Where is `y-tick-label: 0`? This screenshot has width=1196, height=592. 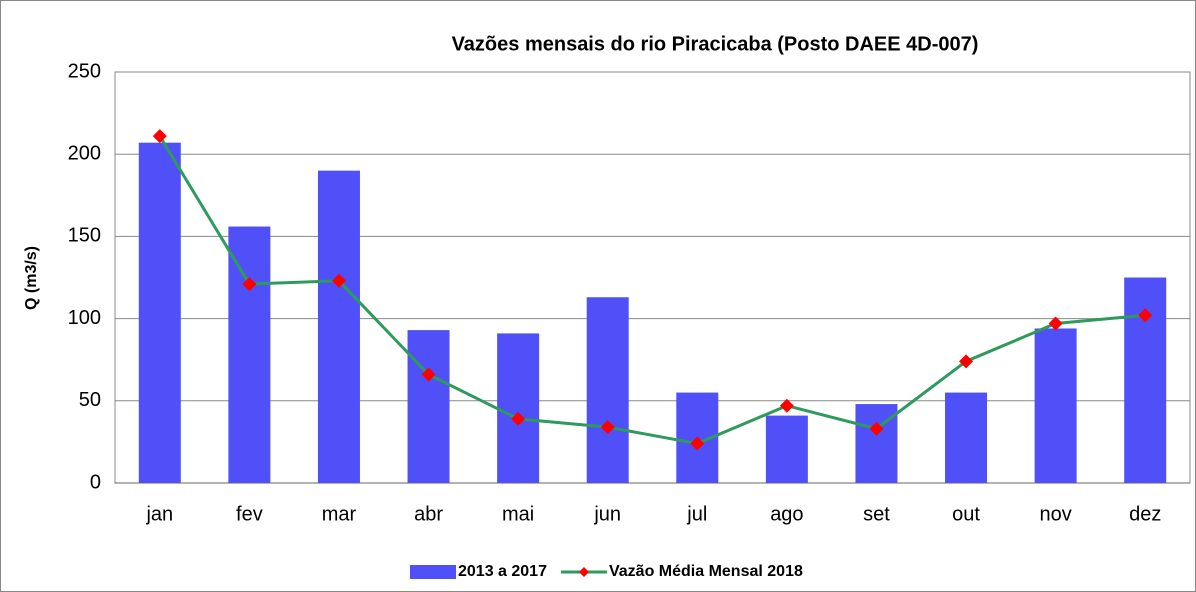
y-tick-label: 0 is located at coordinates (95, 482).